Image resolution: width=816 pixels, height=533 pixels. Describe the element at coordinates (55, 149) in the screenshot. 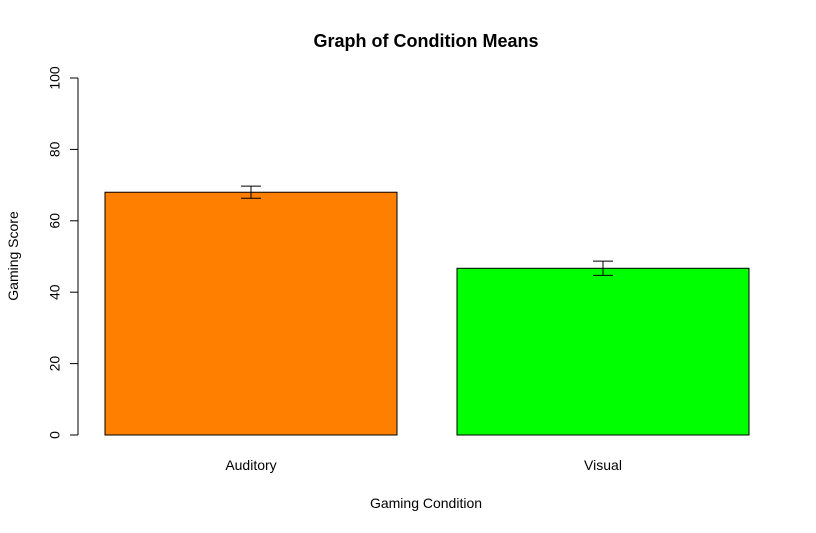

I see `y-tick-label: 80` at that location.